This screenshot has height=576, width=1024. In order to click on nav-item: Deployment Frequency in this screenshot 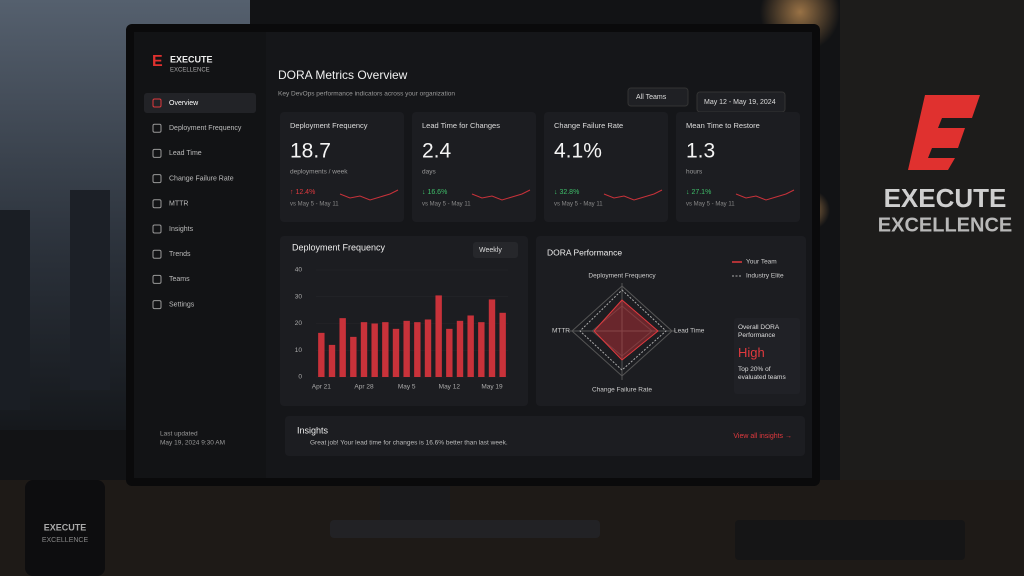, I will do `click(205, 128)`.